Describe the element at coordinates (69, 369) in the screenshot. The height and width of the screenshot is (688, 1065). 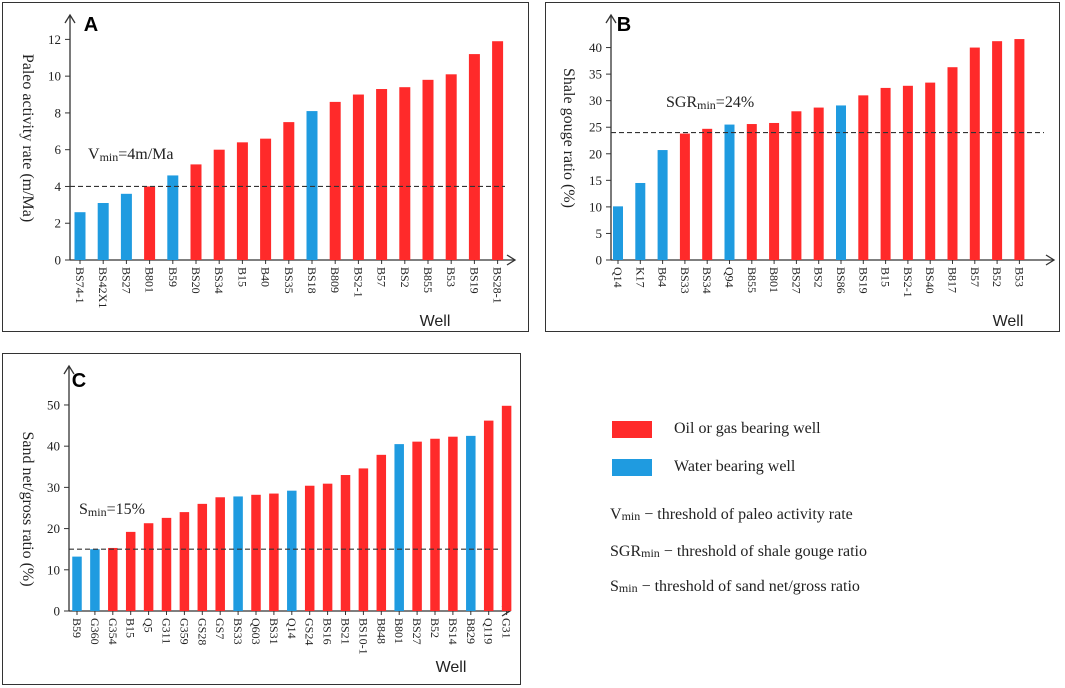
I see `y-axis-arrow` at that location.